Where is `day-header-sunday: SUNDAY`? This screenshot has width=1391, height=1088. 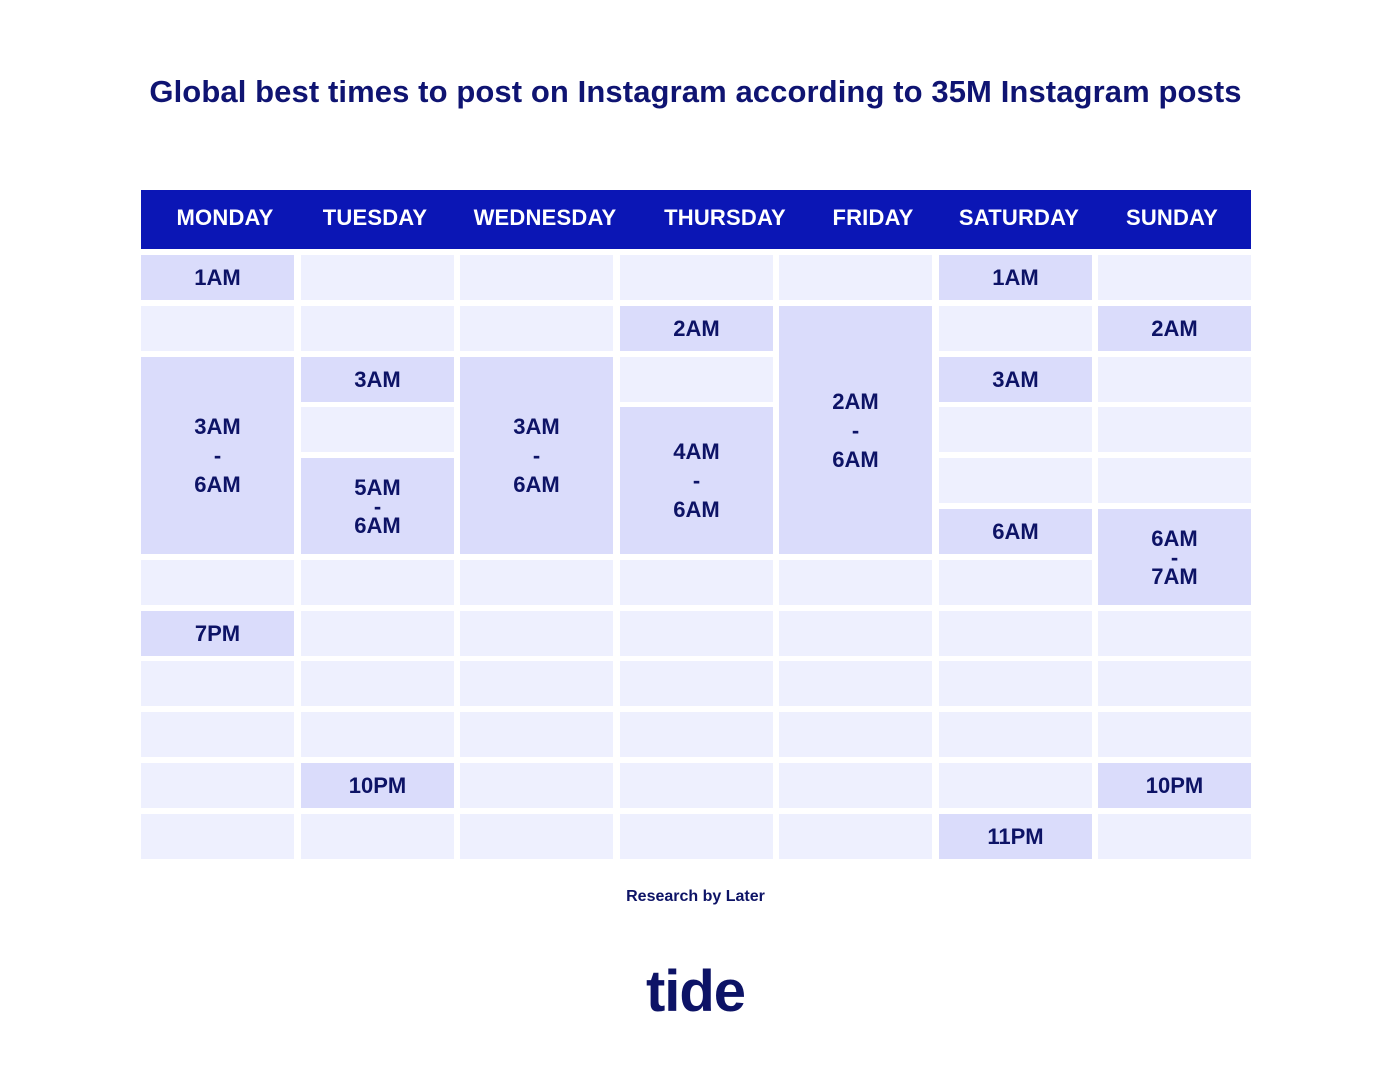
day-header-sunday: SUNDAY is located at coordinates (1172, 217).